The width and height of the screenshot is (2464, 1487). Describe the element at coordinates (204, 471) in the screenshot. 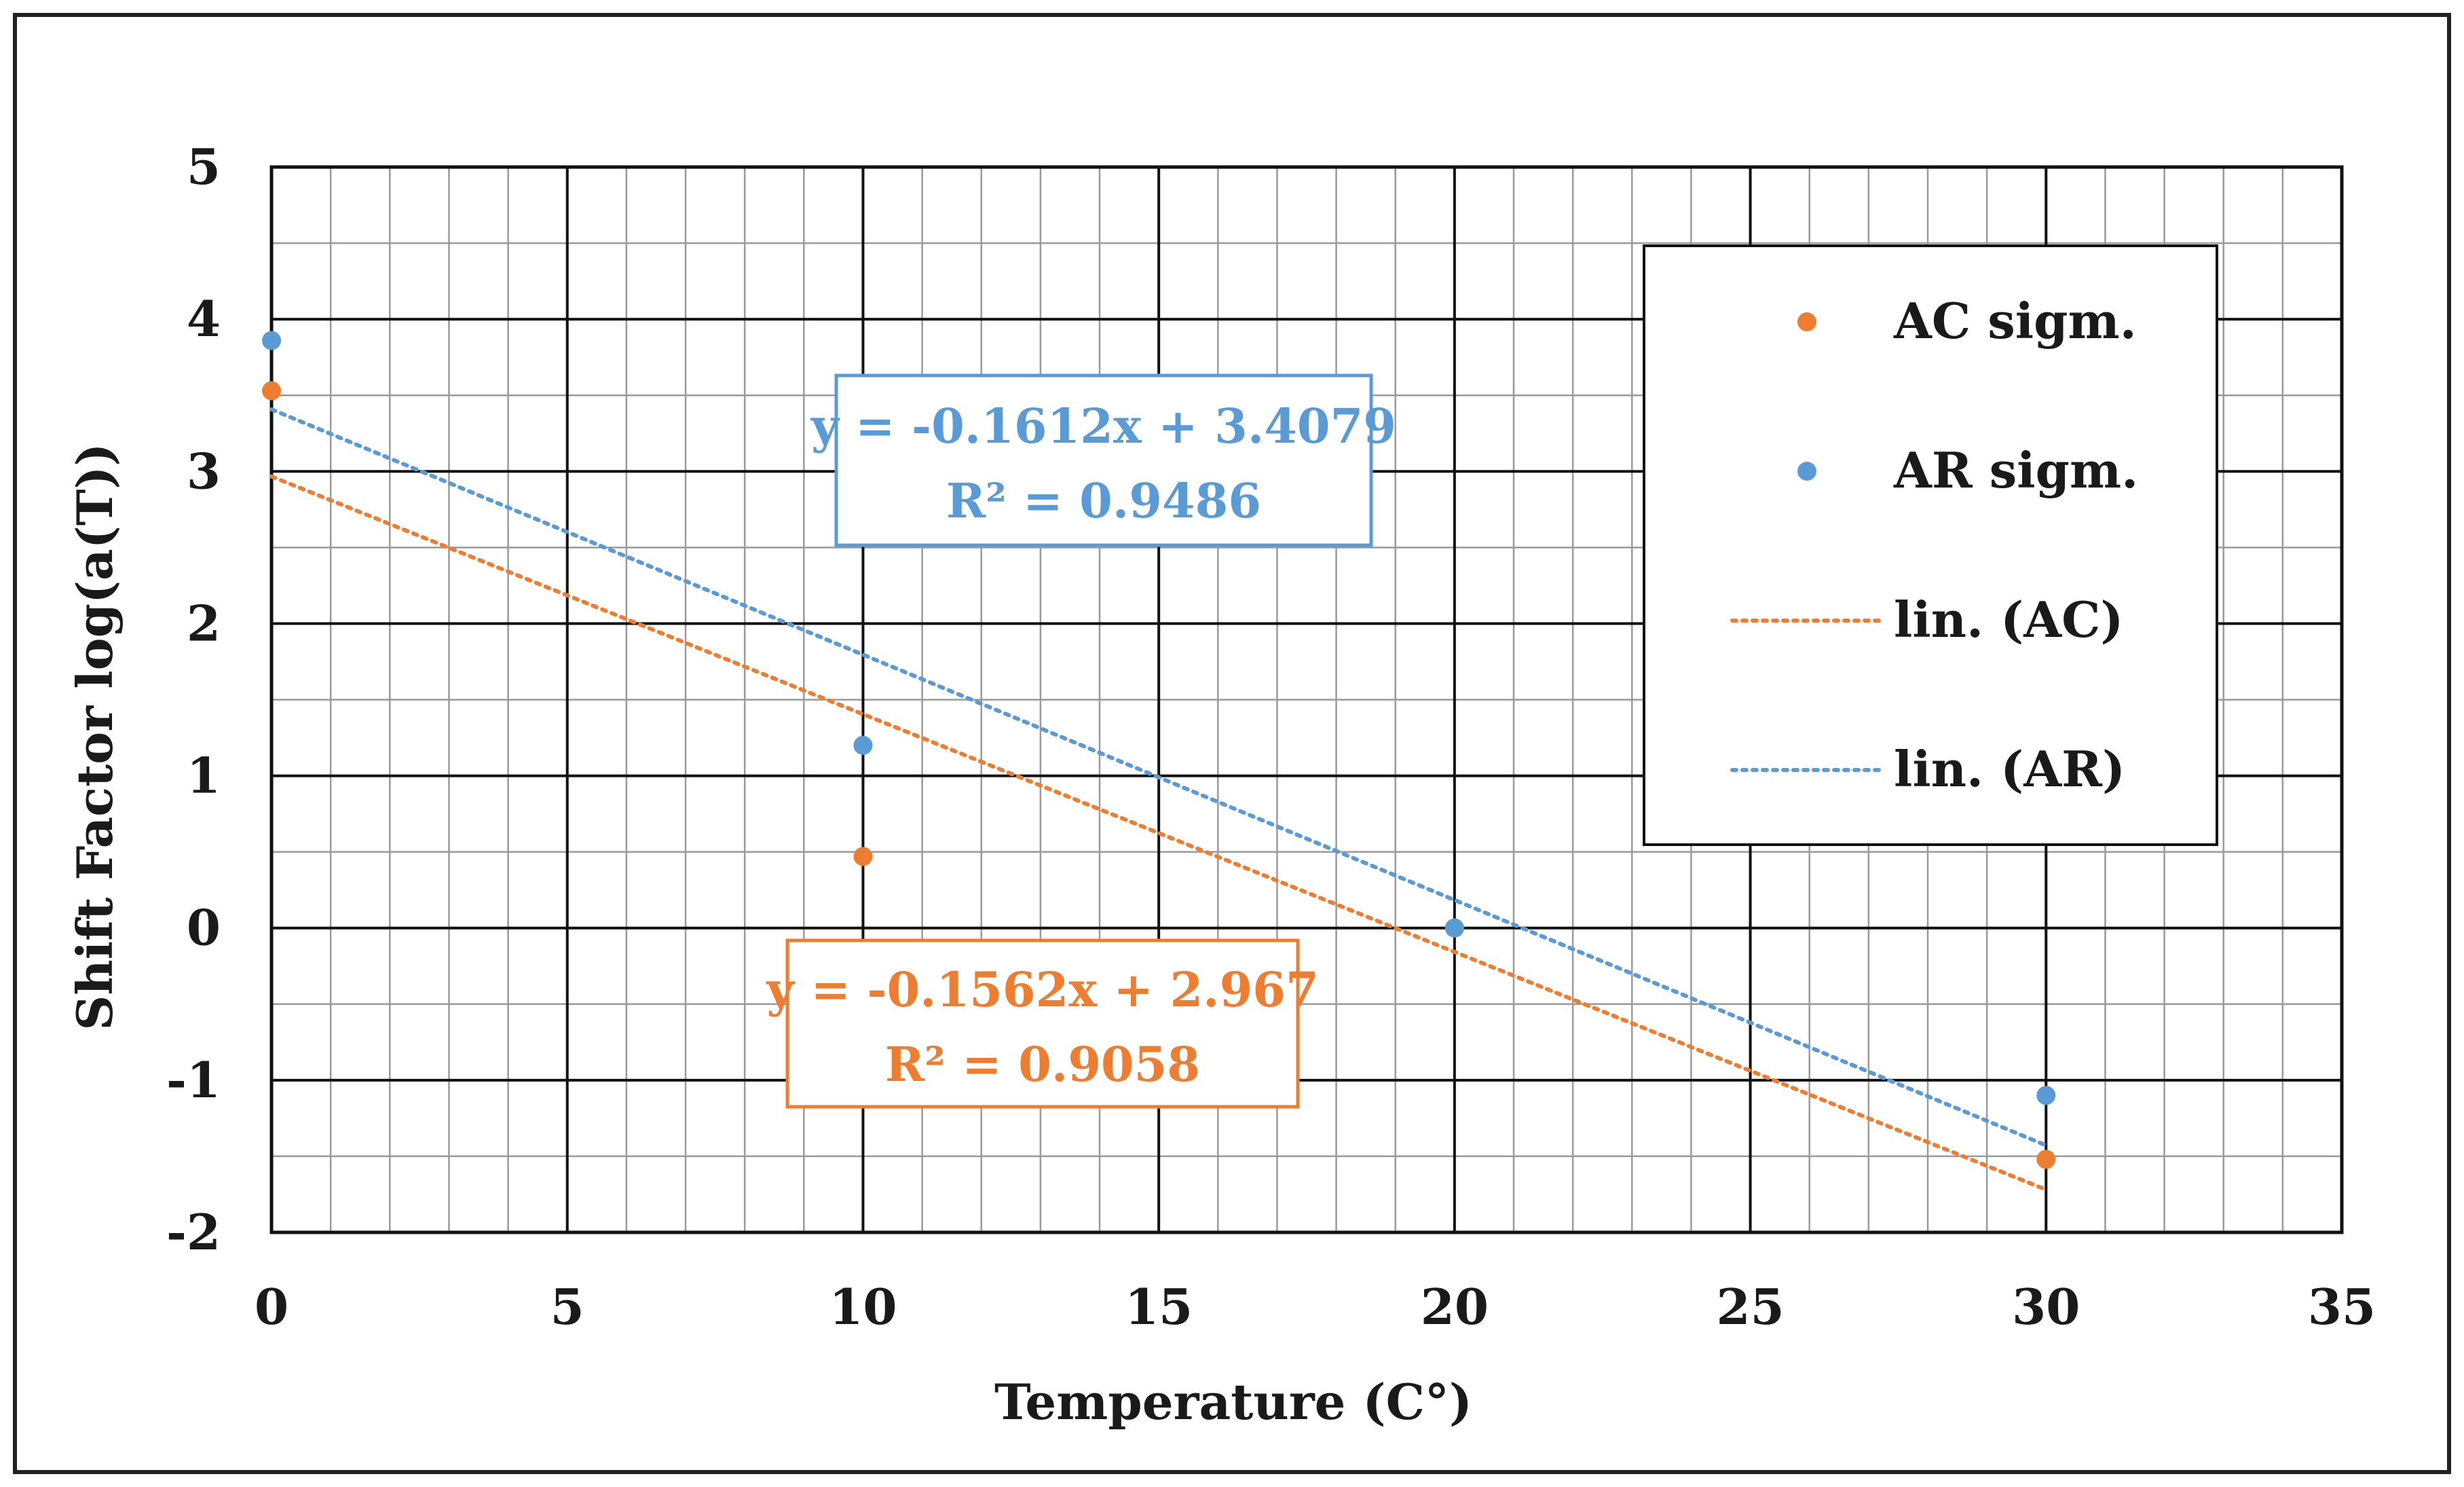

I see `y-tick-label: 3` at that location.